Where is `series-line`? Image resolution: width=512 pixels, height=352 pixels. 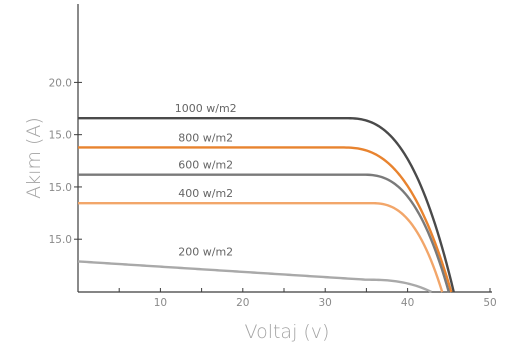
series-line is located at coordinates (255, 277).